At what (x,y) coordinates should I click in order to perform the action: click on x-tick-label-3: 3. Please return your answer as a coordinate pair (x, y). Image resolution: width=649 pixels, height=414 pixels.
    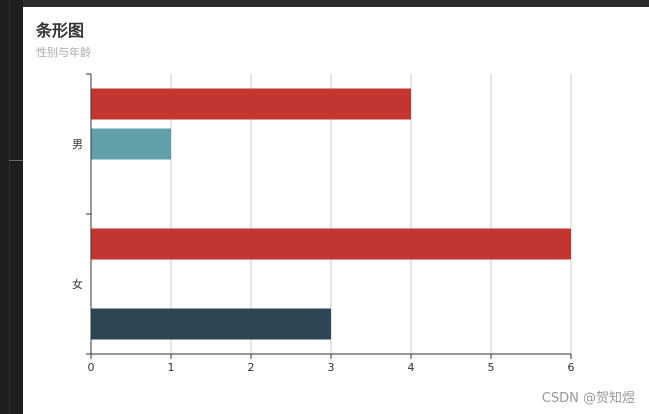
    Looking at the image, I should click on (331, 367).